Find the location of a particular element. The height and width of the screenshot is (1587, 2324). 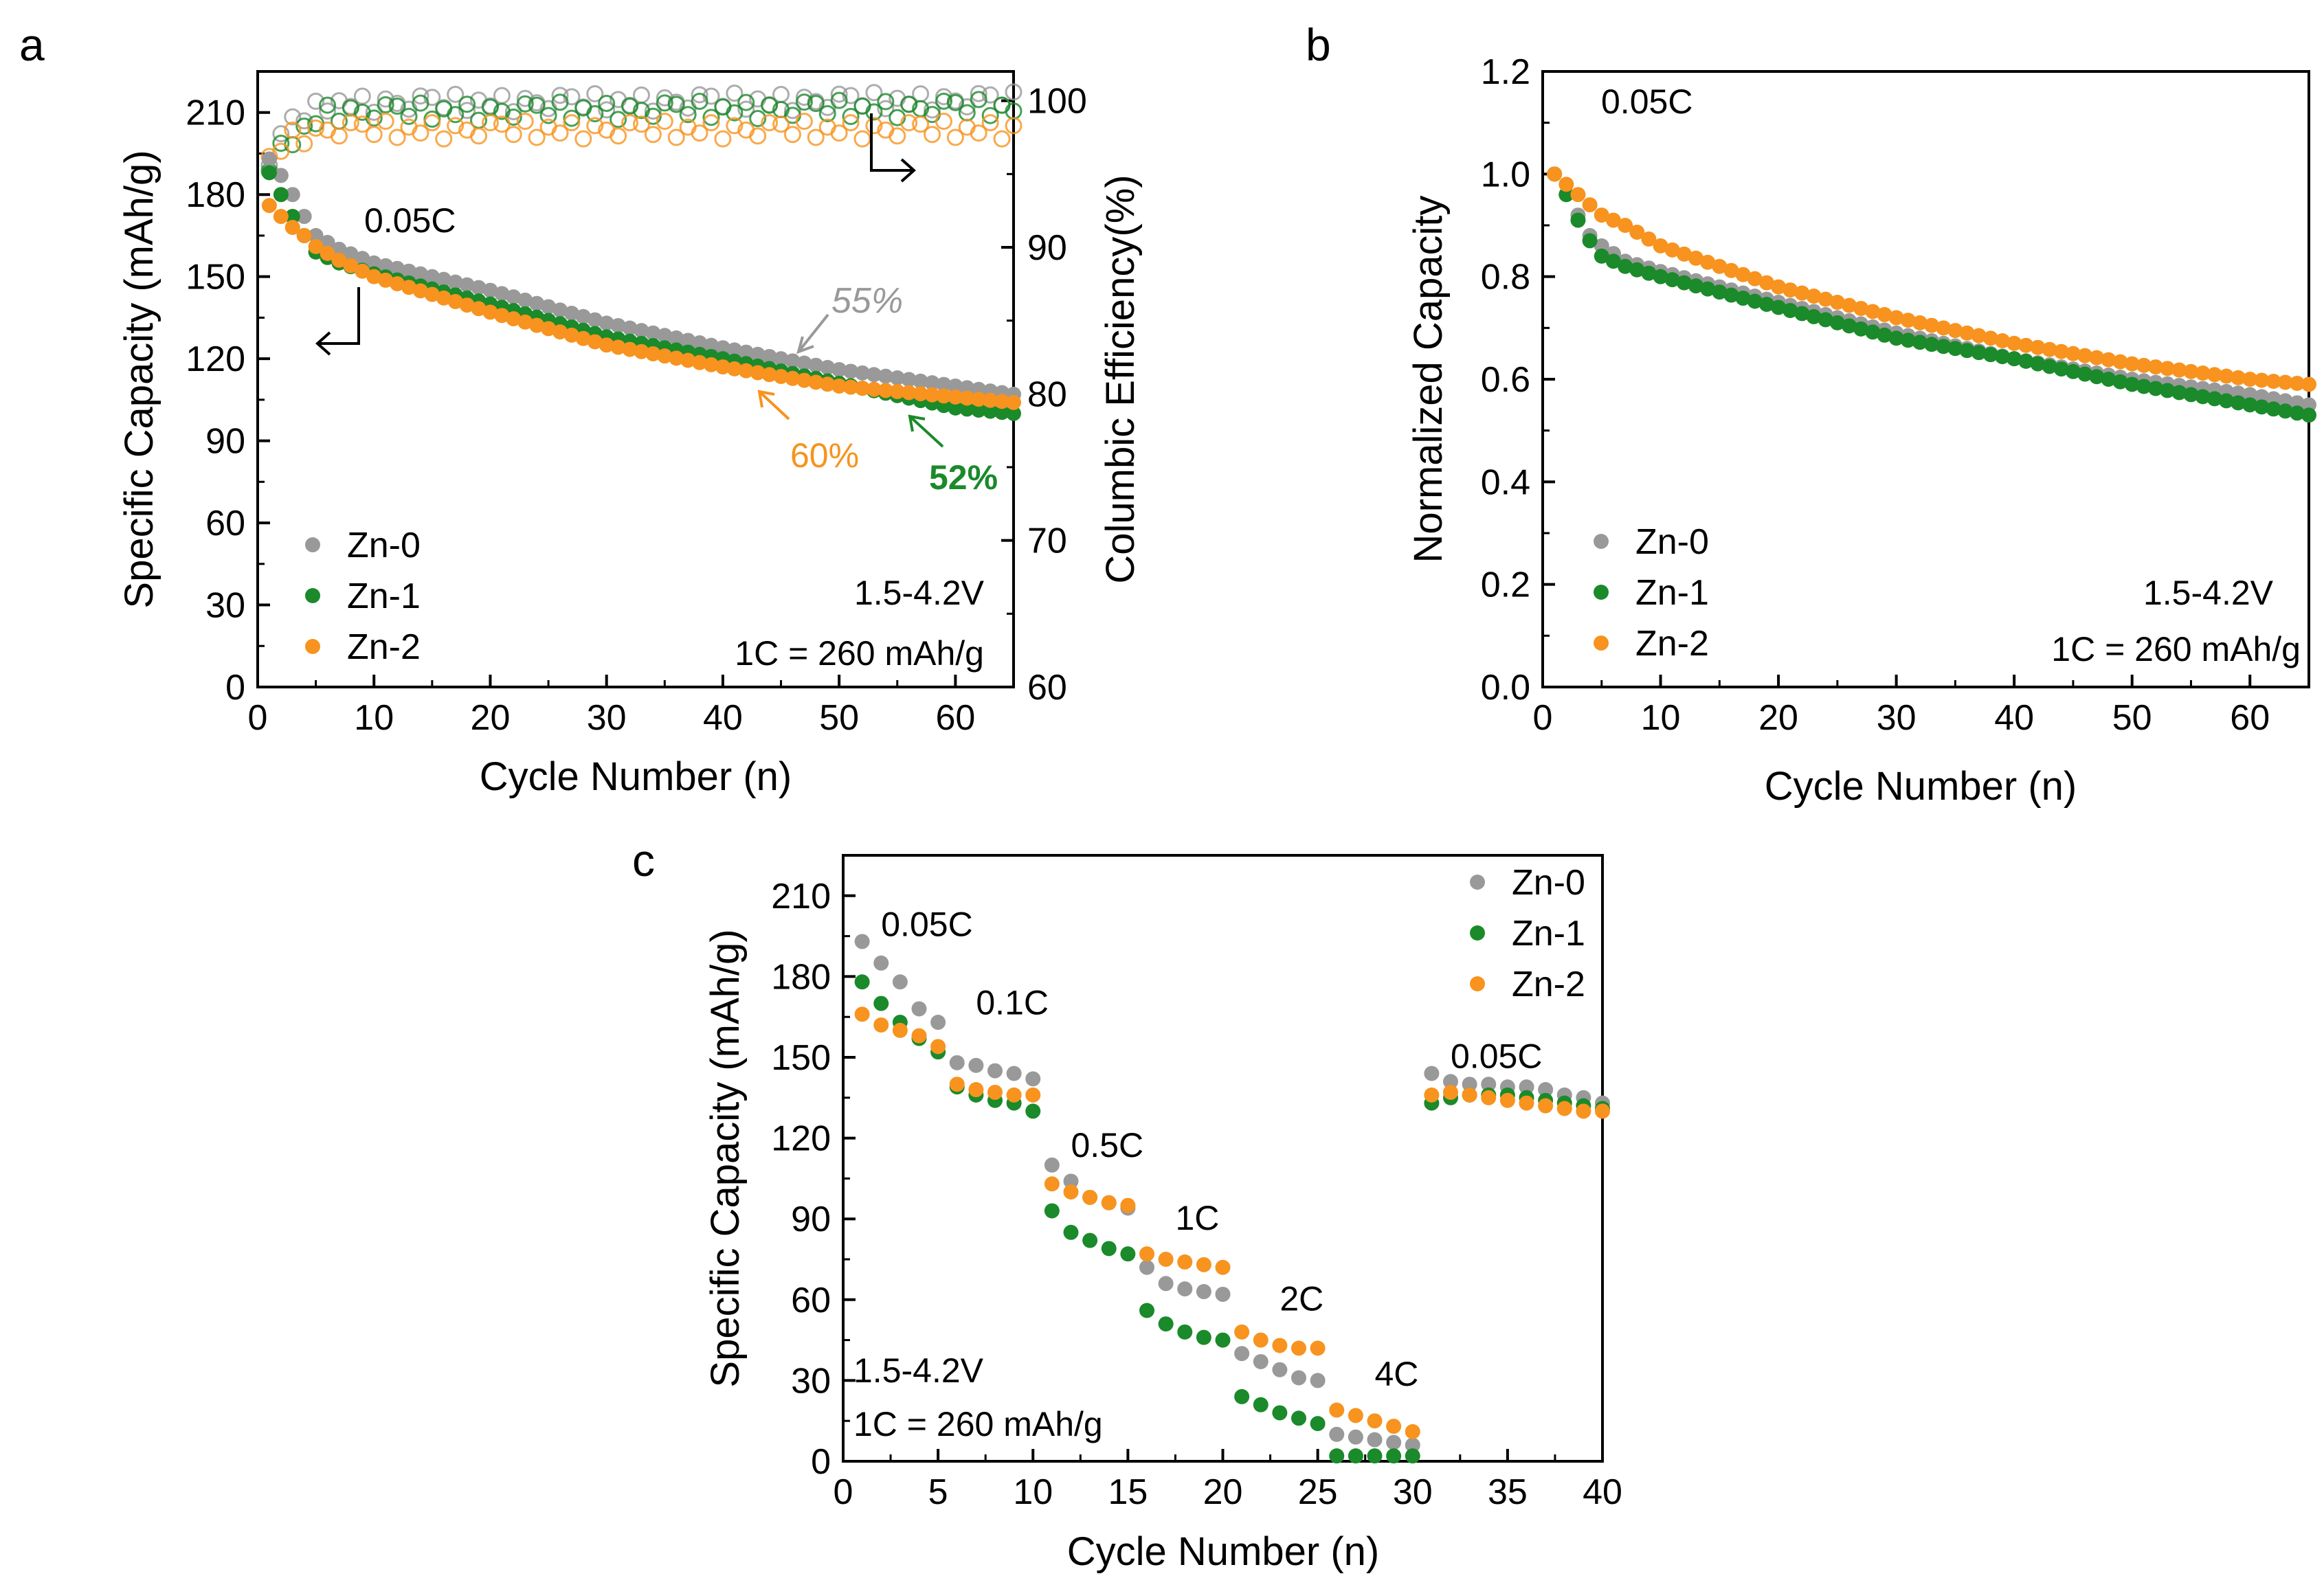

svg-text: 60% is located at coordinates (824, 455).